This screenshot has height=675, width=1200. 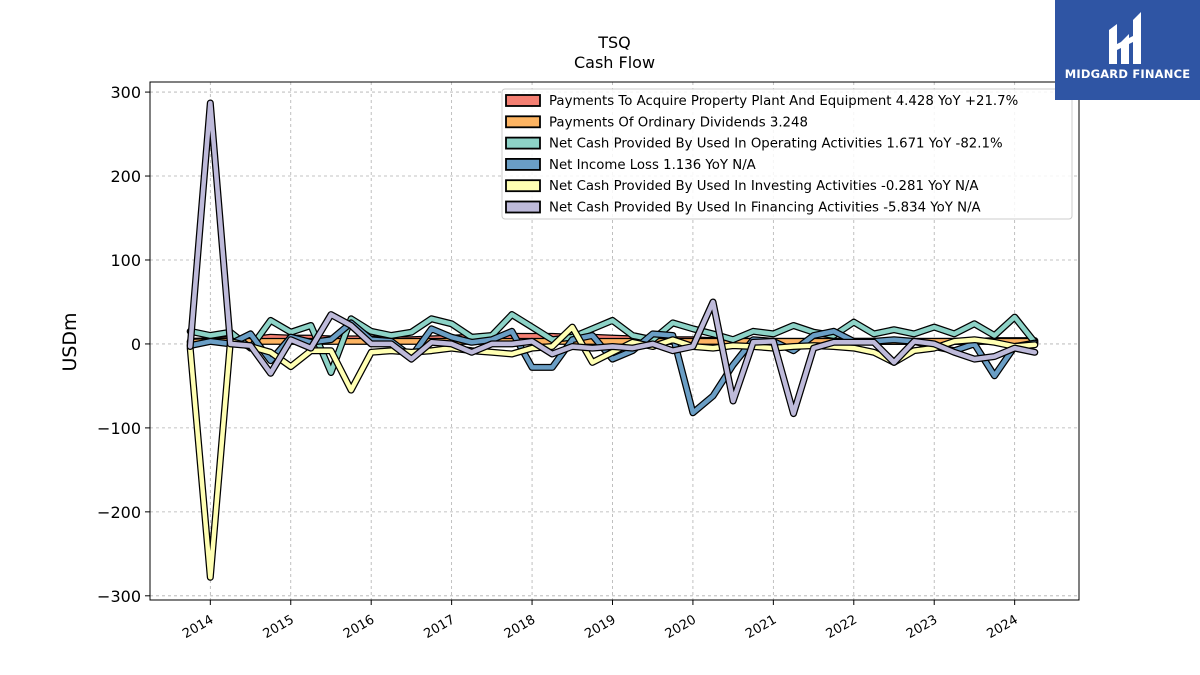 What do you see at coordinates (520, 627) in the screenshot?
I see `x-tick-label: 2018` at bounding box center [520, 627].